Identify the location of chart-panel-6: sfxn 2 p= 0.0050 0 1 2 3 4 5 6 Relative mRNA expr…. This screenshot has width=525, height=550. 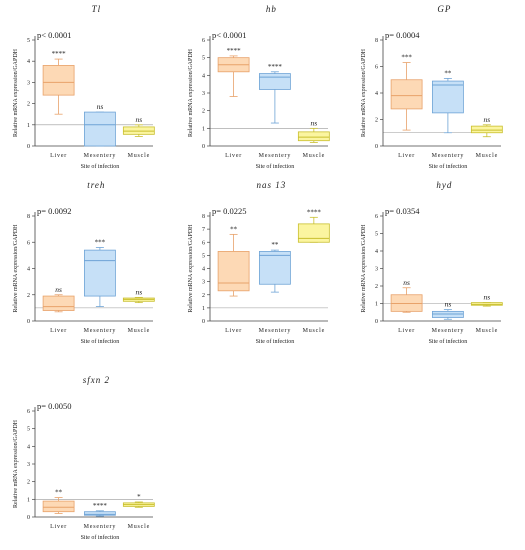
(84, 458).